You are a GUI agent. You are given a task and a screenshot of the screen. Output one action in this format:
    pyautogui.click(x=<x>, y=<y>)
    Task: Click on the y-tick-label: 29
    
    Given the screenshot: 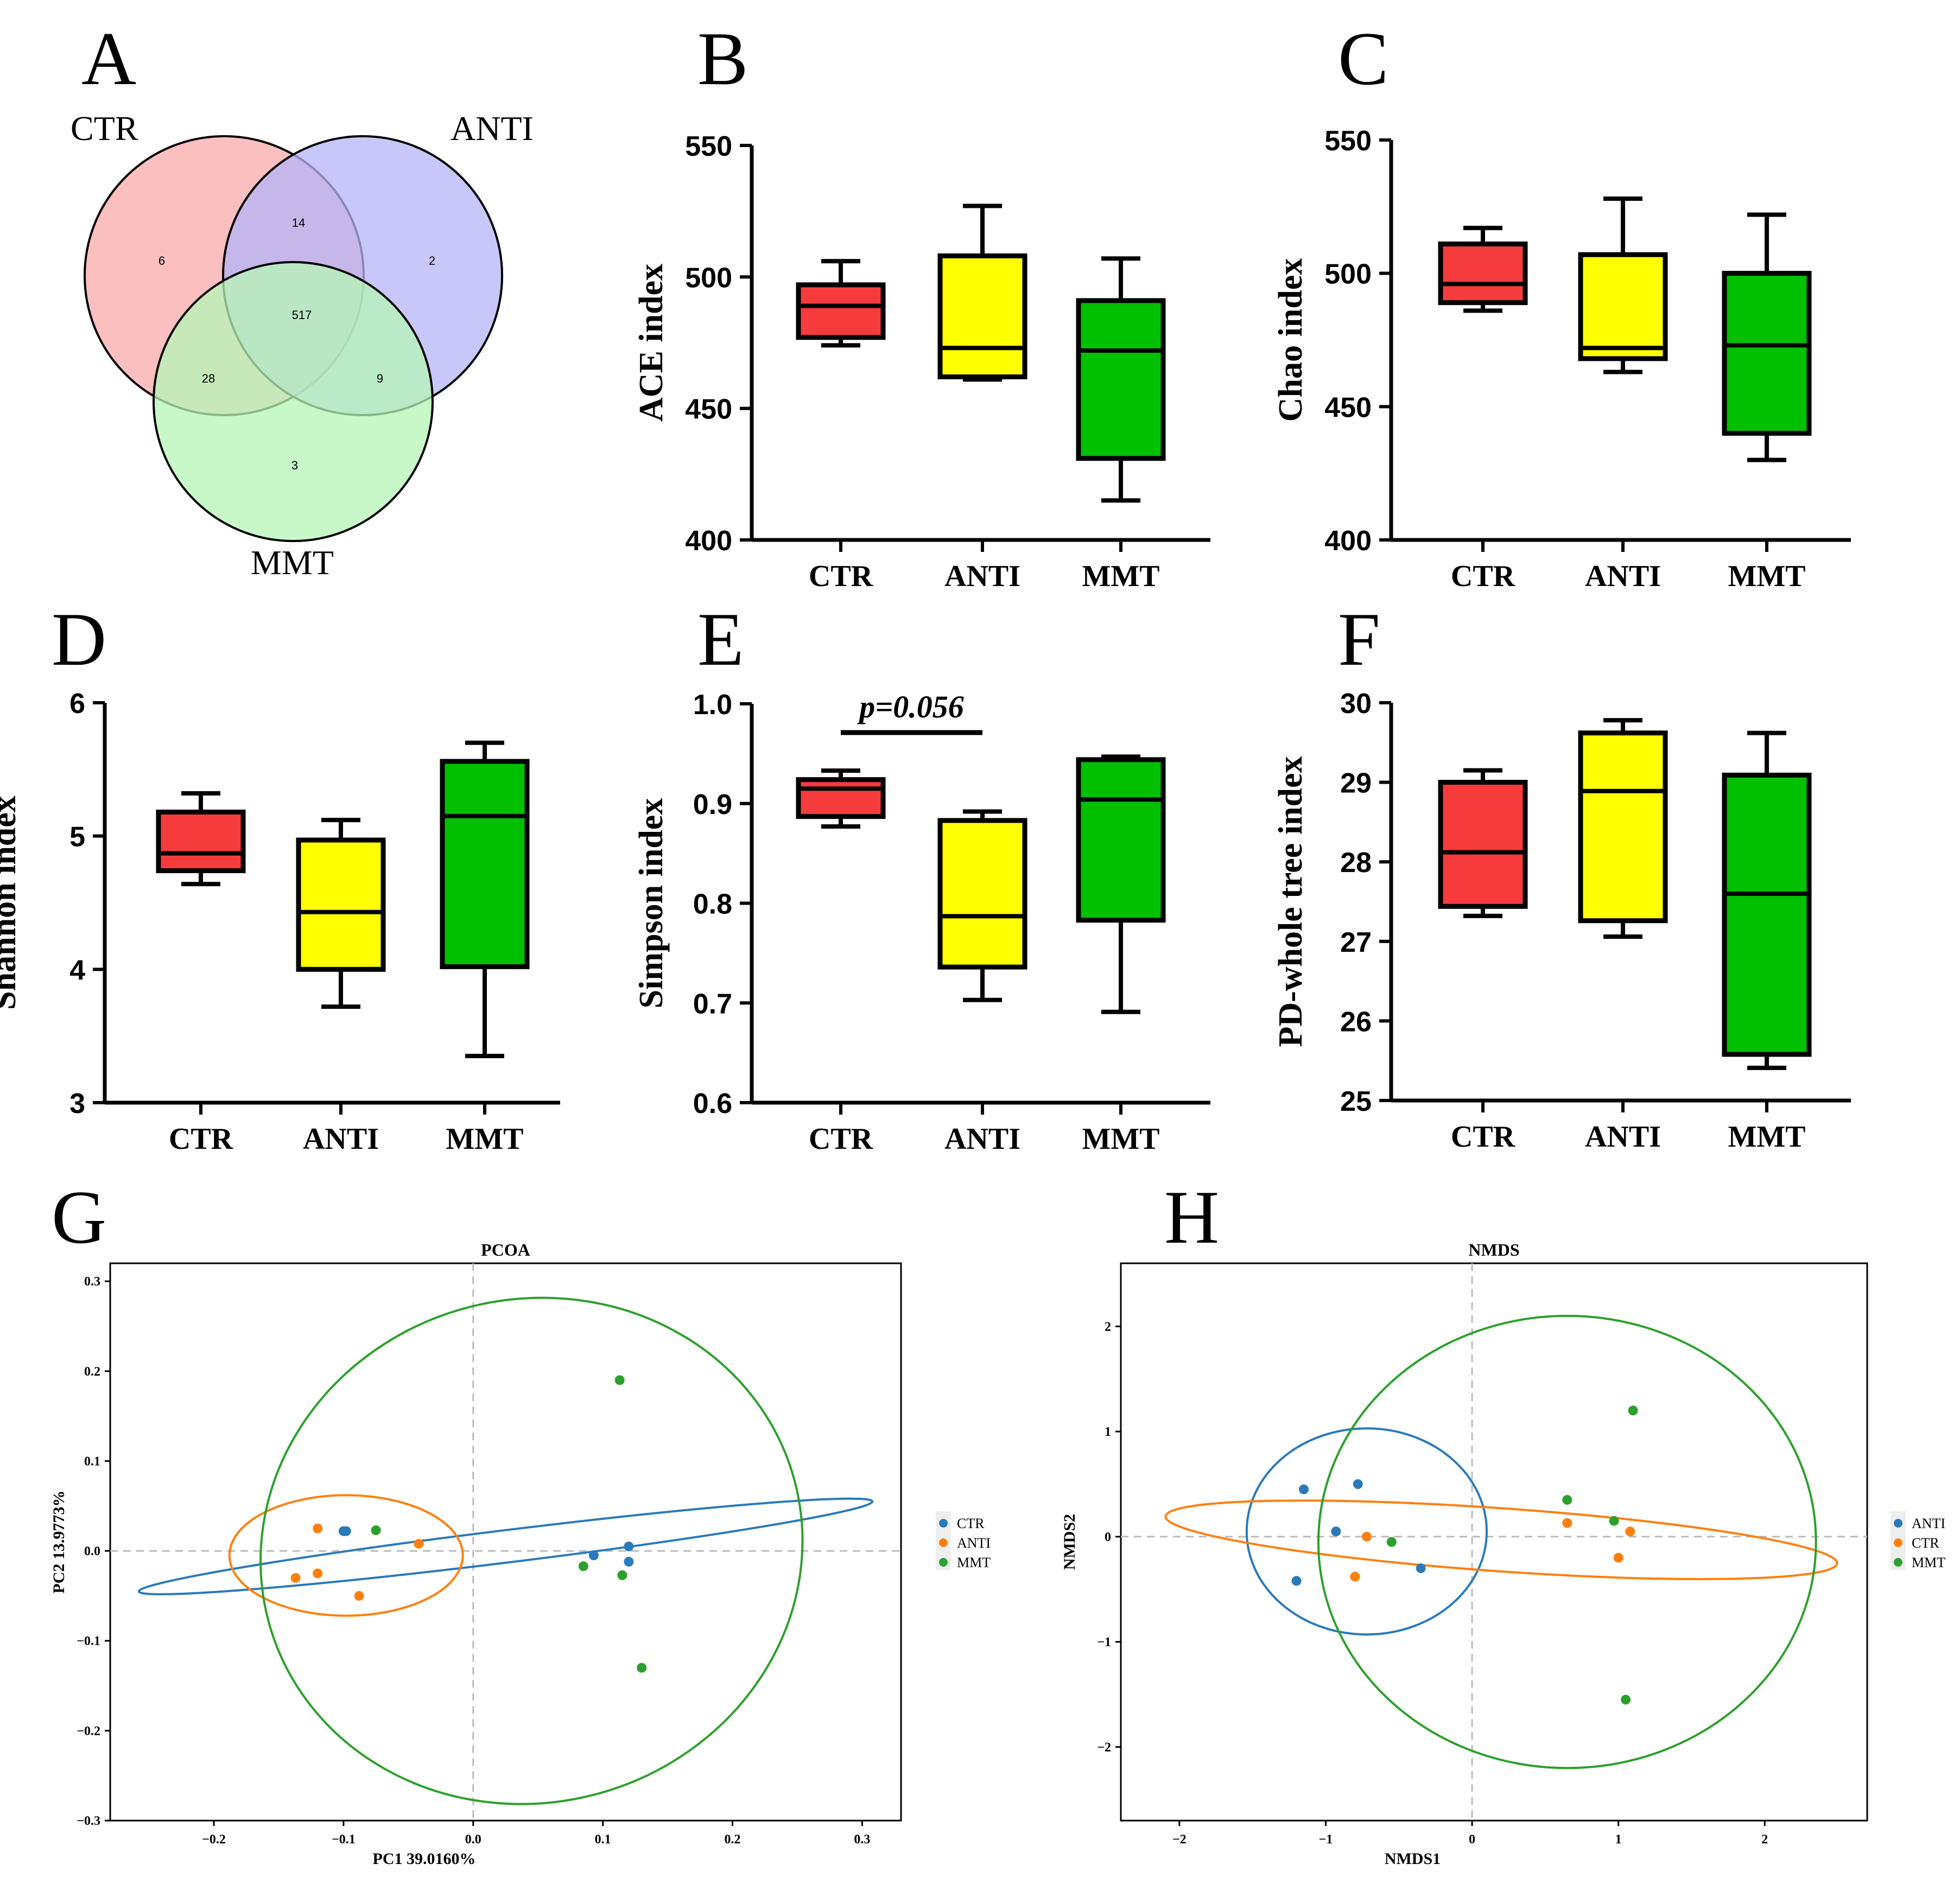 What is the action you would take?
    pyautogui.click(x=1356, y=783)
    